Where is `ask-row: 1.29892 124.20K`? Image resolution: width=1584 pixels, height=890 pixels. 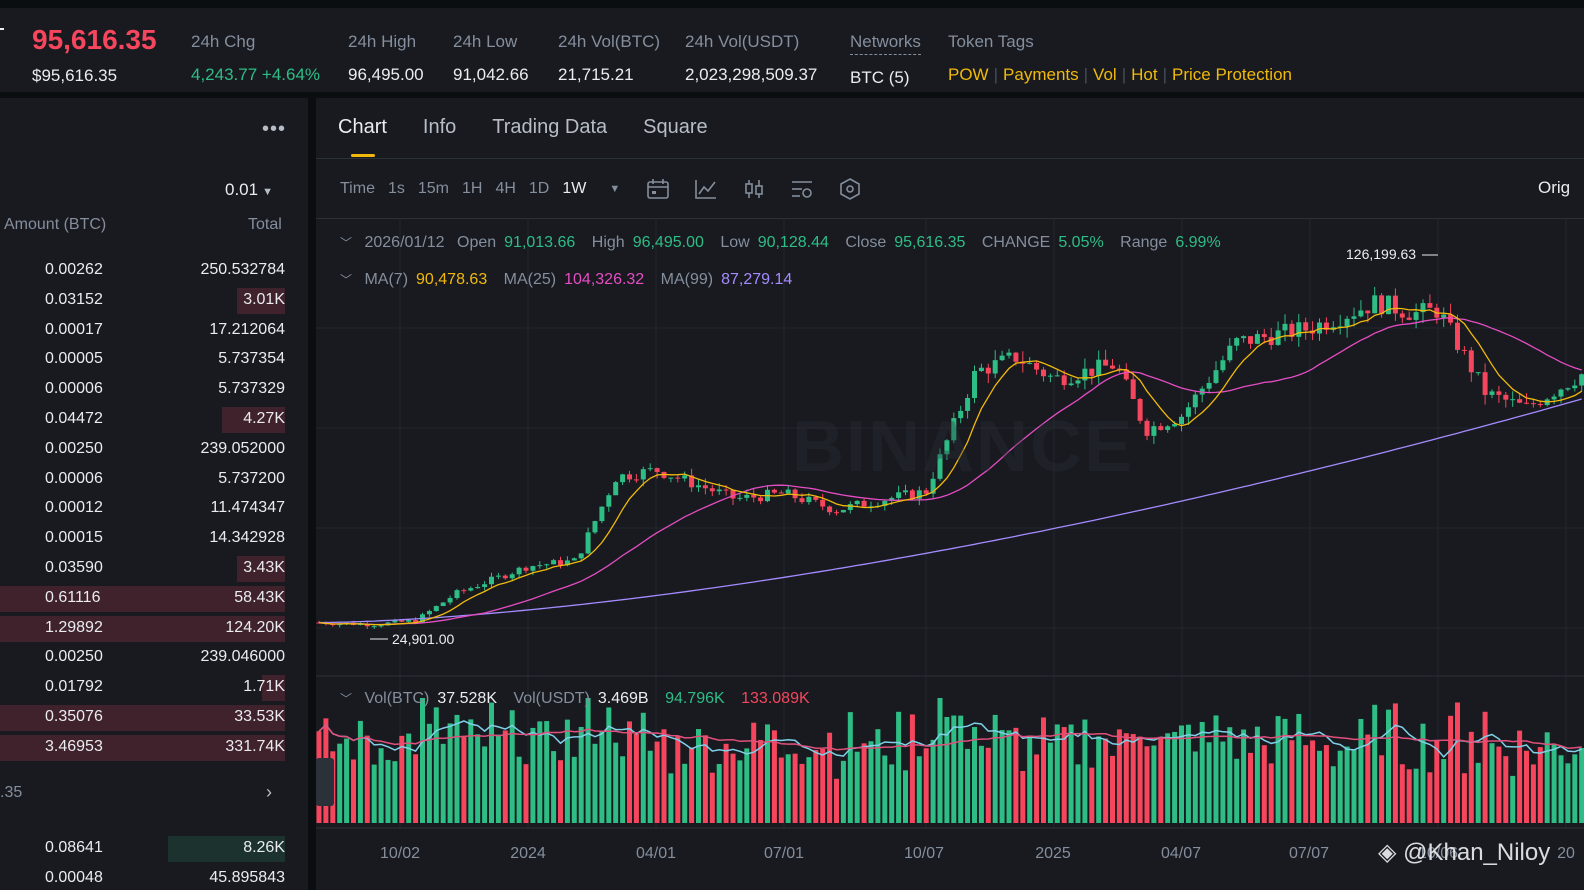 ask-row: 1.29892 124.20K is located at coordinates (142, 628).